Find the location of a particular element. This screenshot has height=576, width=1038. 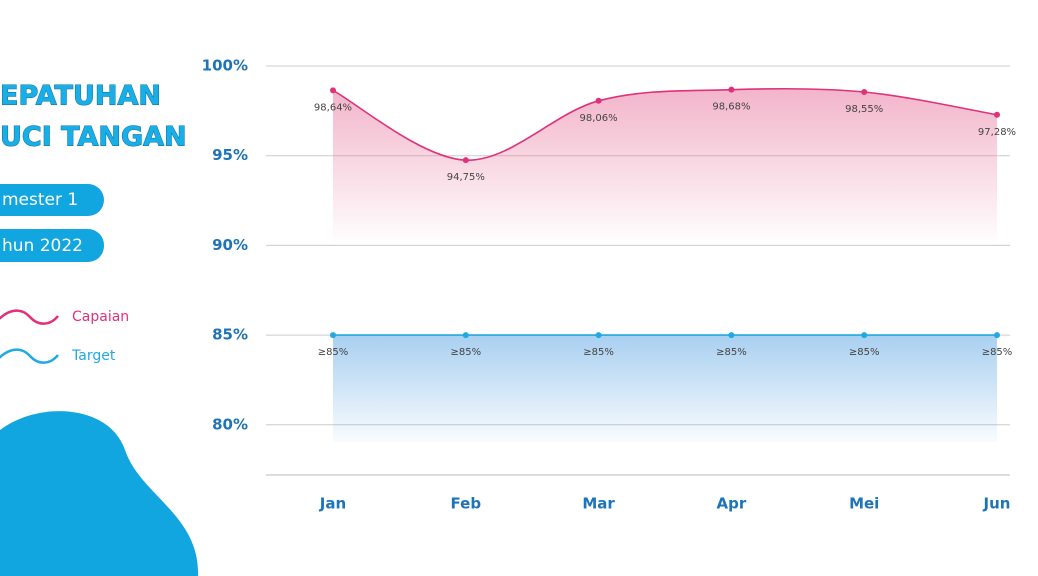

legend-label: Target is located at coordinates (93, 356).